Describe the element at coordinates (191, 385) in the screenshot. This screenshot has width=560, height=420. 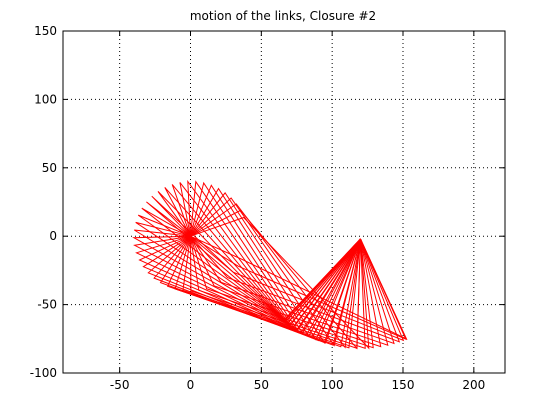
I see `x-tick-label: 0` at that location.